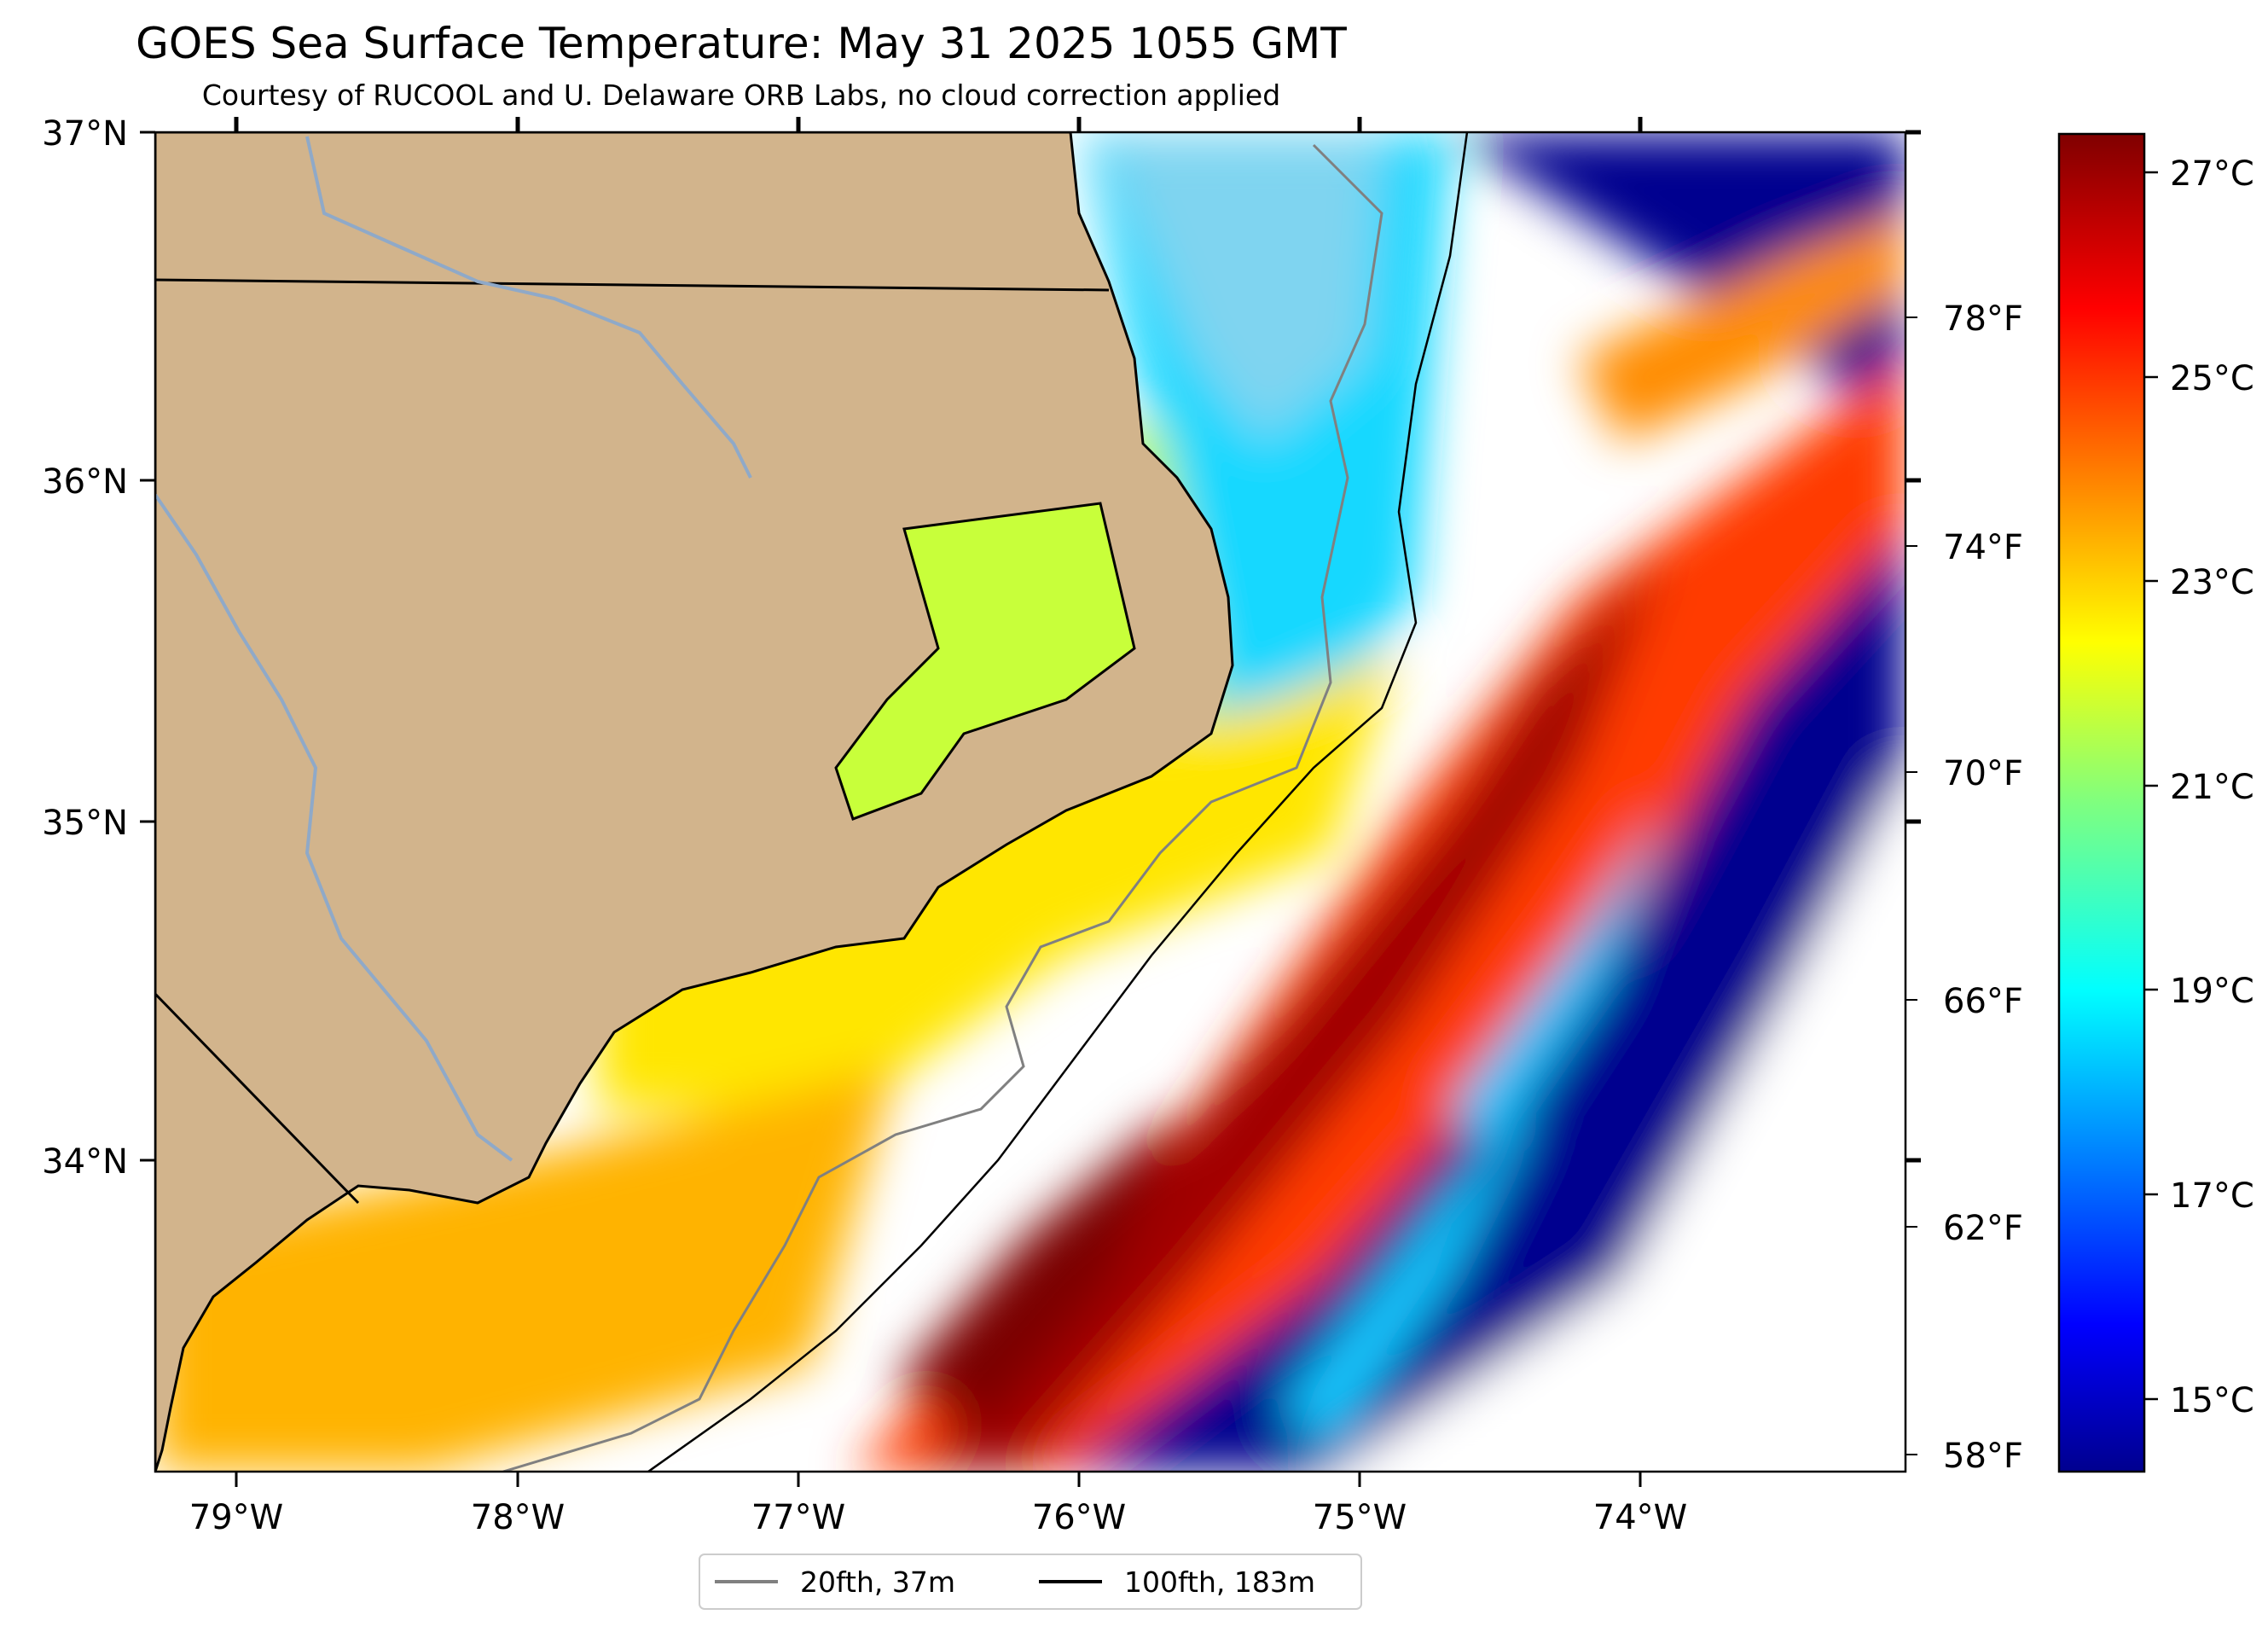  What do you see at coordinates (85, 482) in the screenshot?
I see `lat-tick-label: 36°N` at bounding box center [85, 482].